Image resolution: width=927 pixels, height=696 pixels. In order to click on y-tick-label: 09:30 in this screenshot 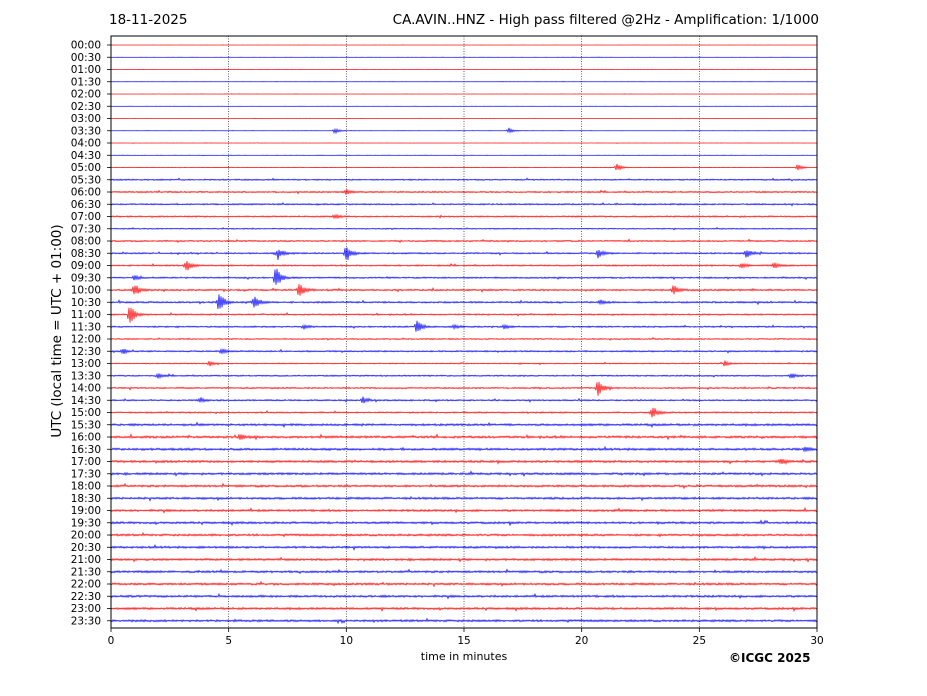, I will do `click(86, 278)`.